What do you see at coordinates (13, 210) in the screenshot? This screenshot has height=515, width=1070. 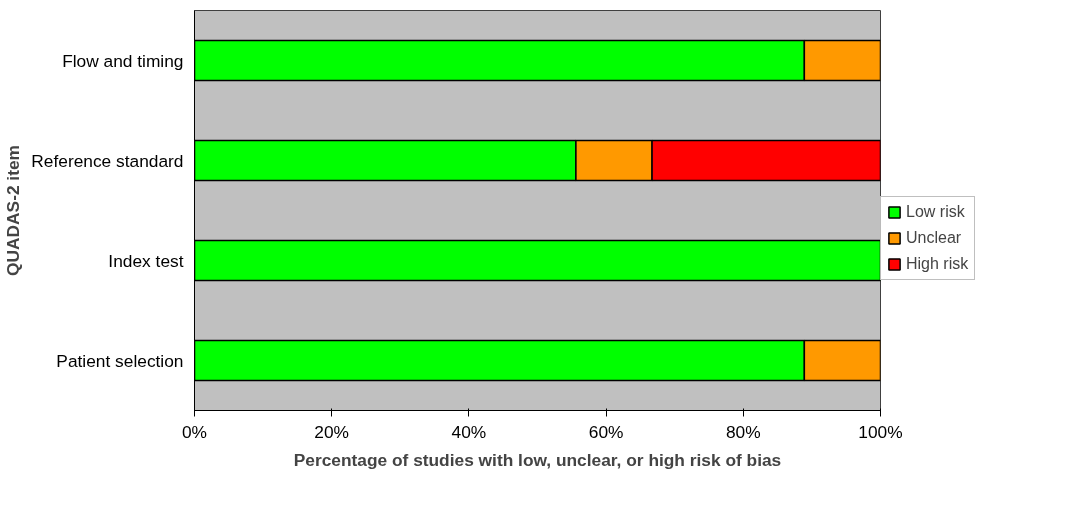 I see `y-axis-title: QUADAS-2 item` at bounding box center [13, 210].